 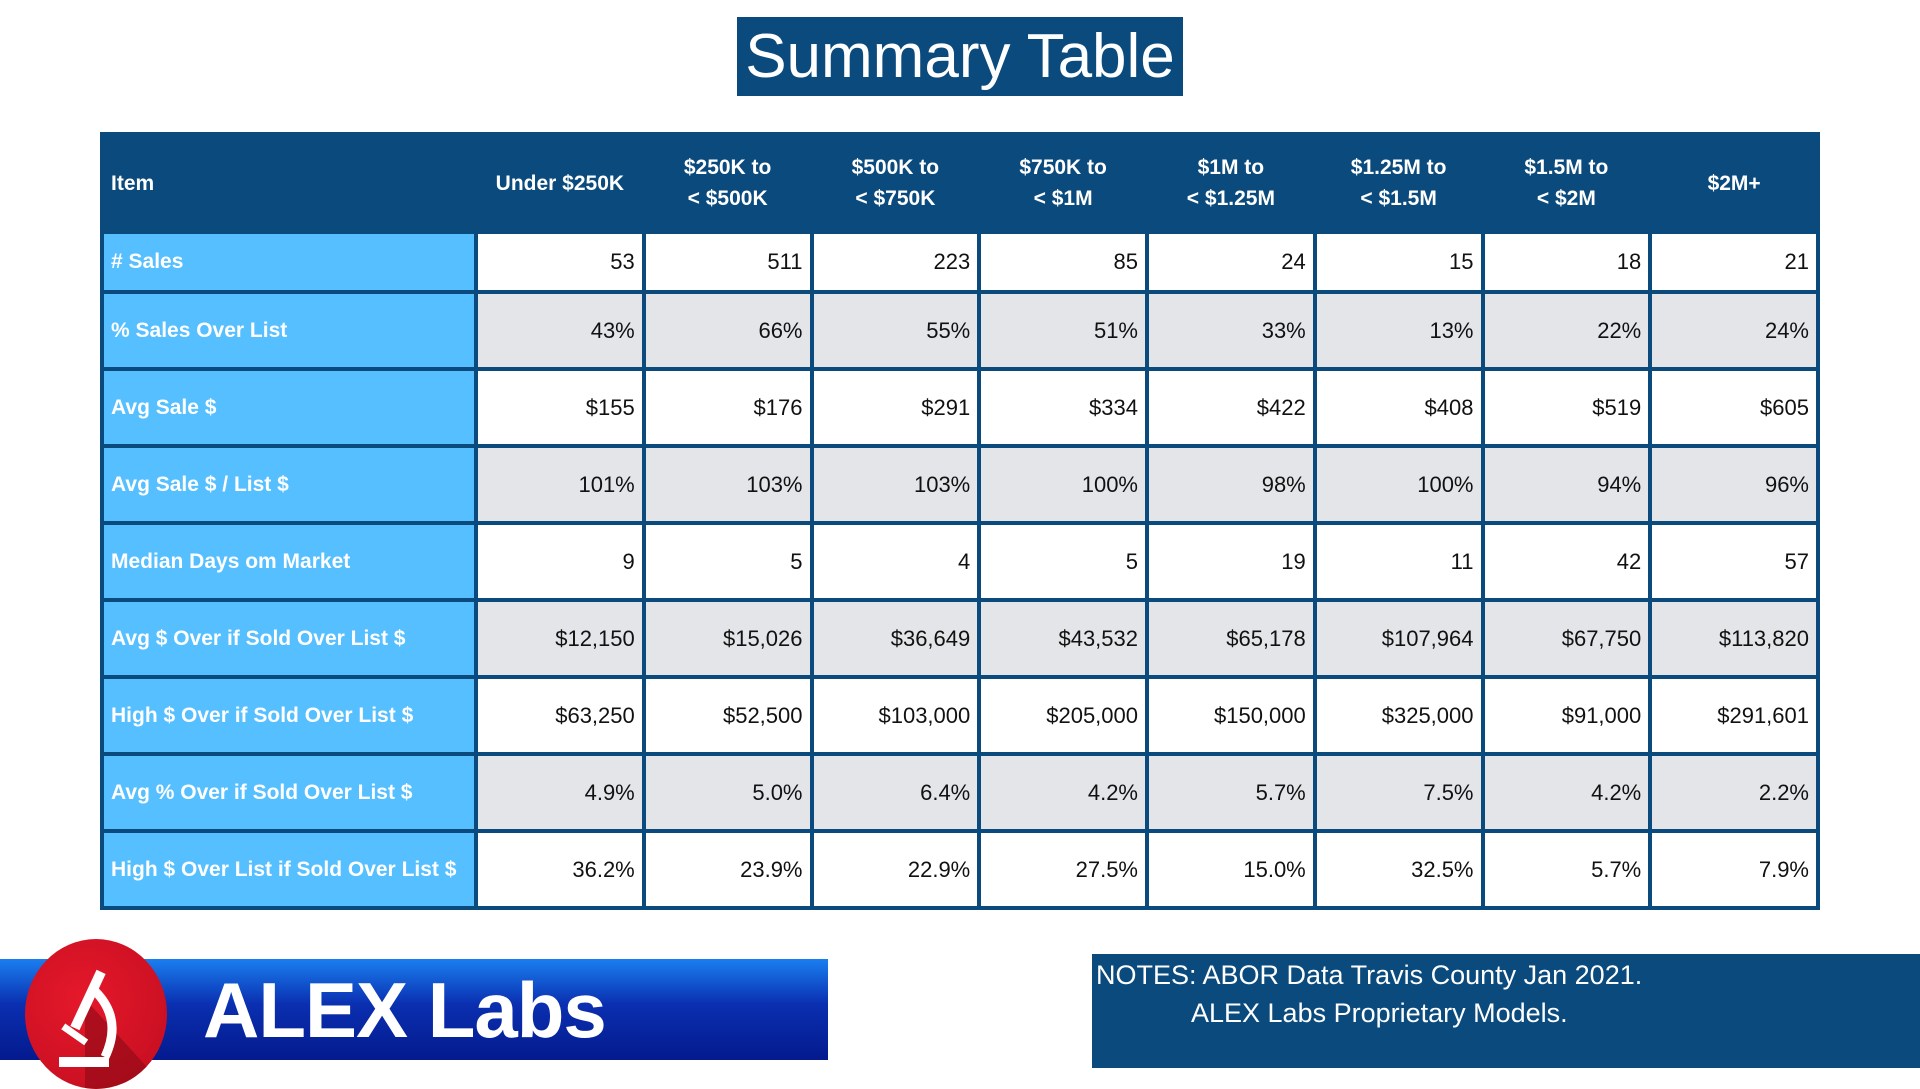 I want to click on table-cell: $605, so click(x=1734, y=407).